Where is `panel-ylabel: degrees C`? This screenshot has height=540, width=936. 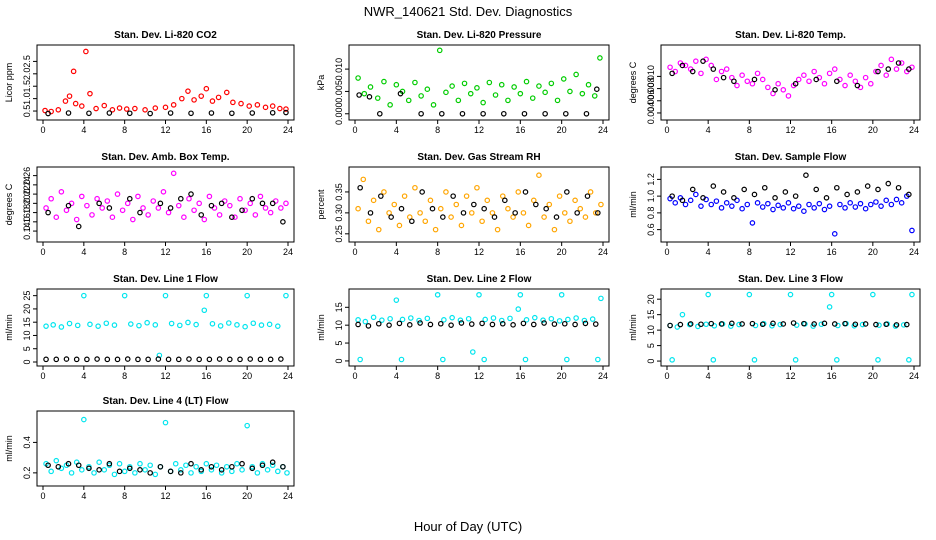
panel-ylabel: degrees C is located at coordinates (633, 82).